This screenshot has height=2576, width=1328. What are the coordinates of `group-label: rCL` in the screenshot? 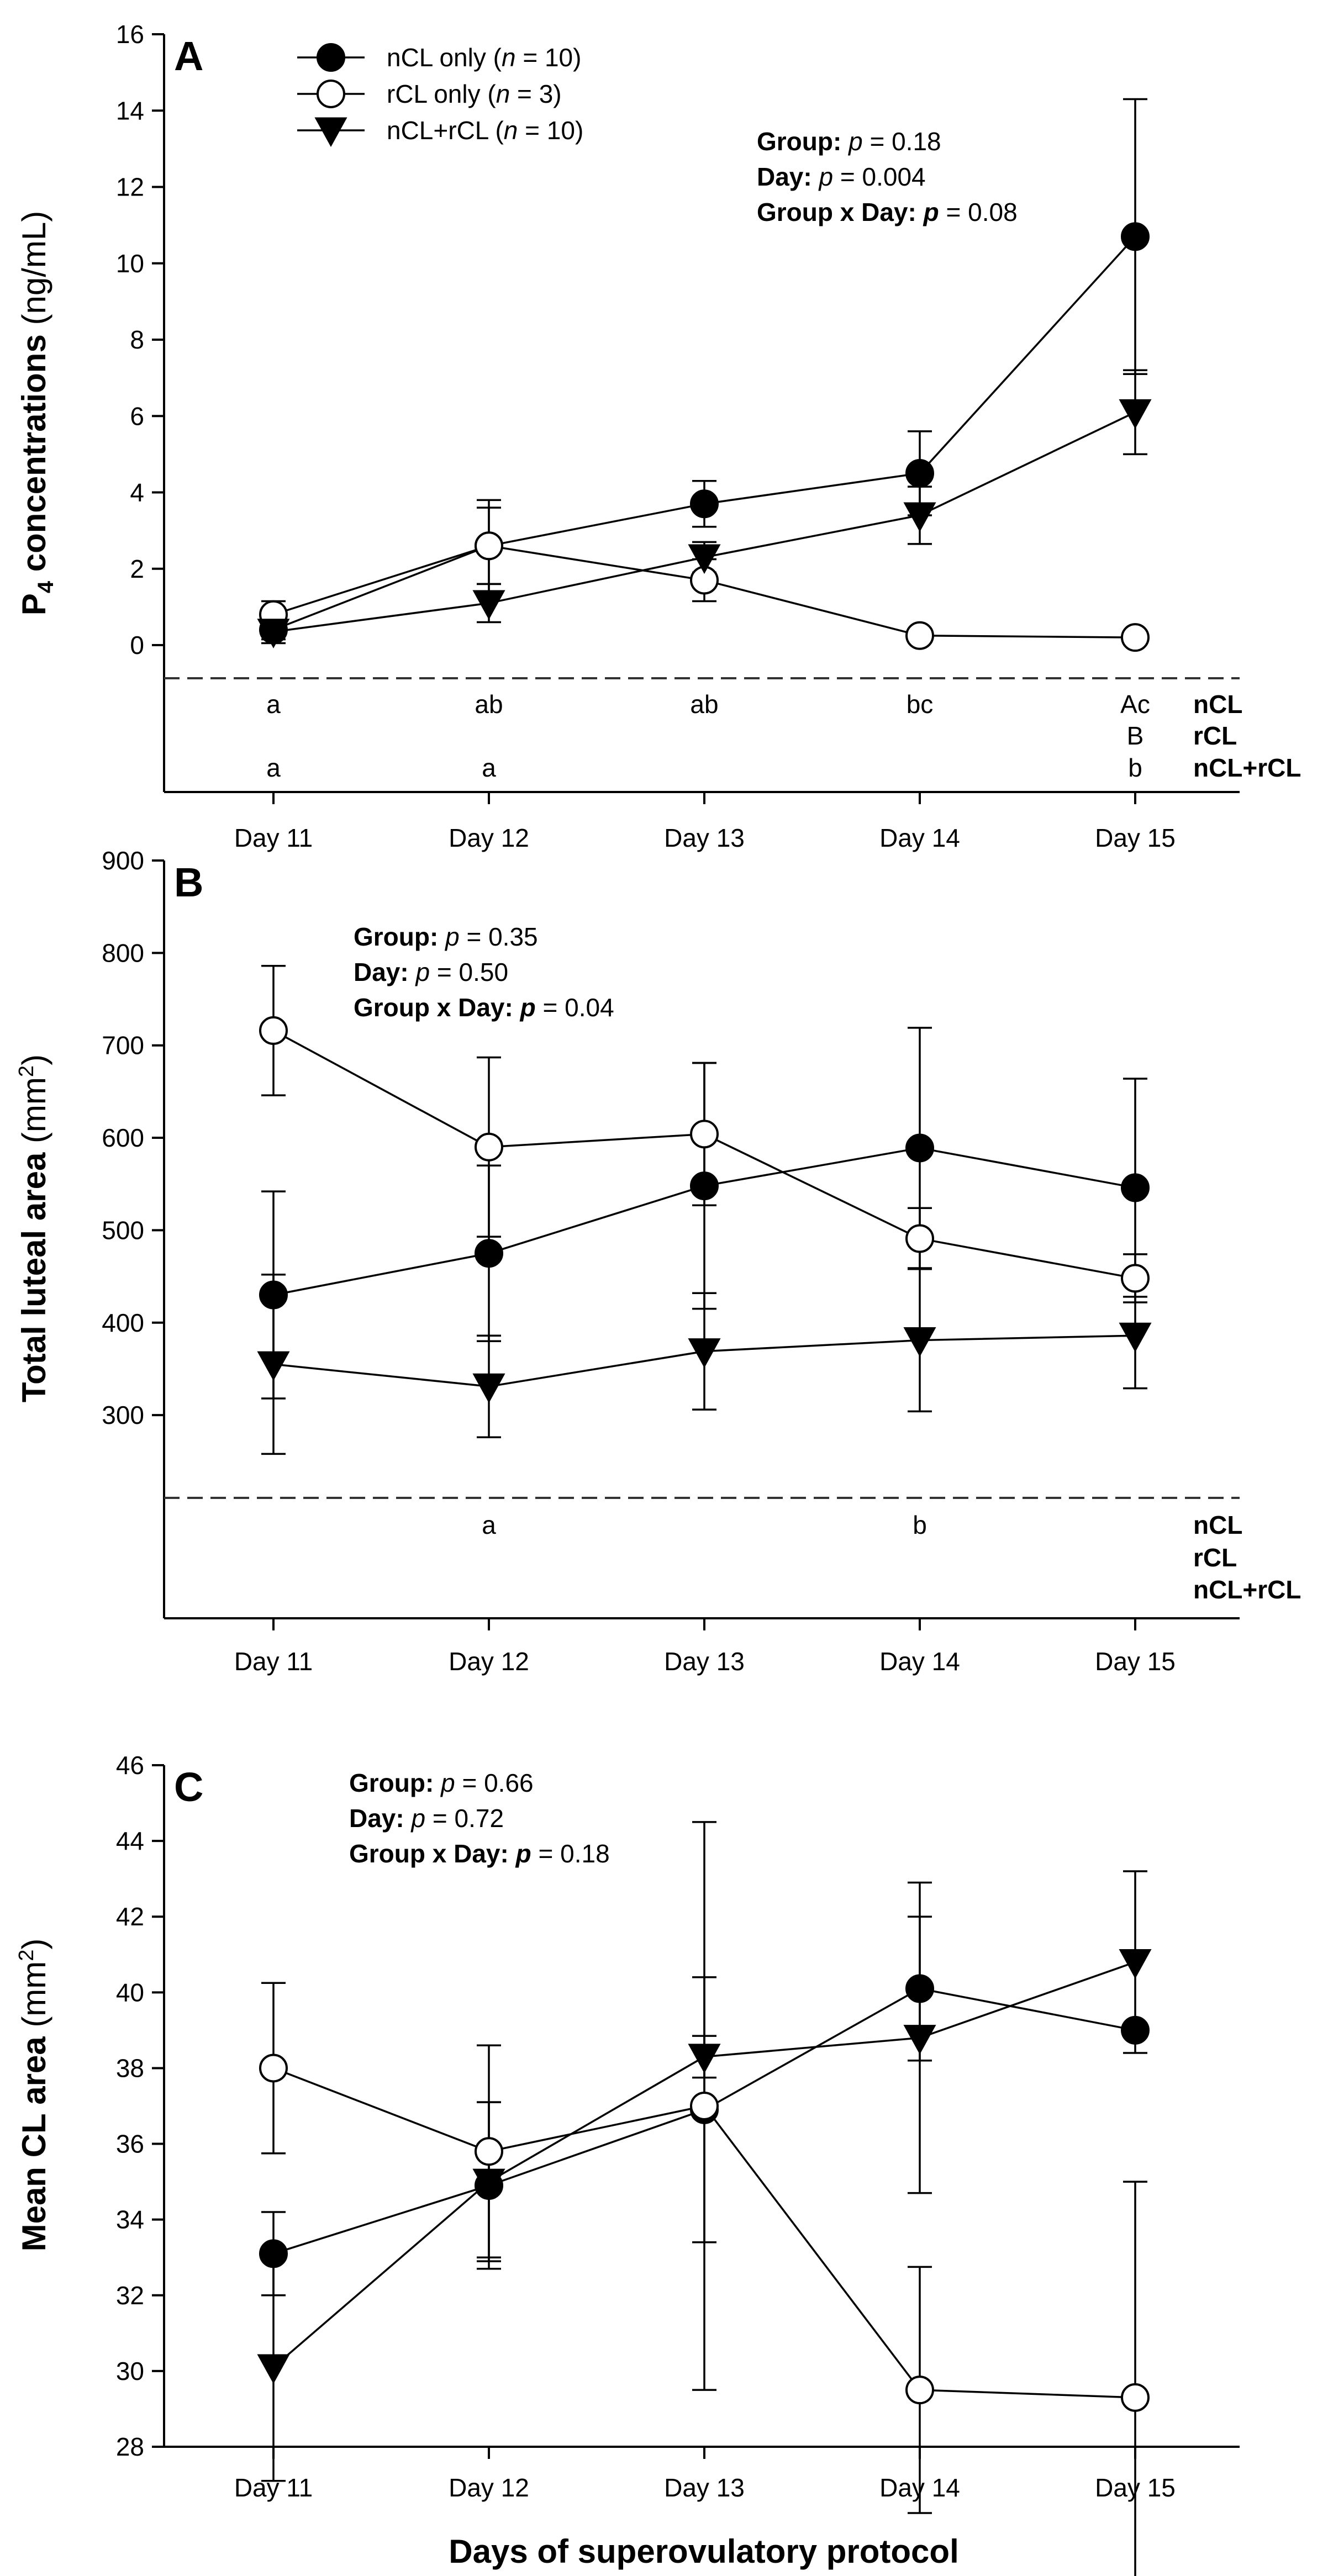 It's located at (1215, 1557).